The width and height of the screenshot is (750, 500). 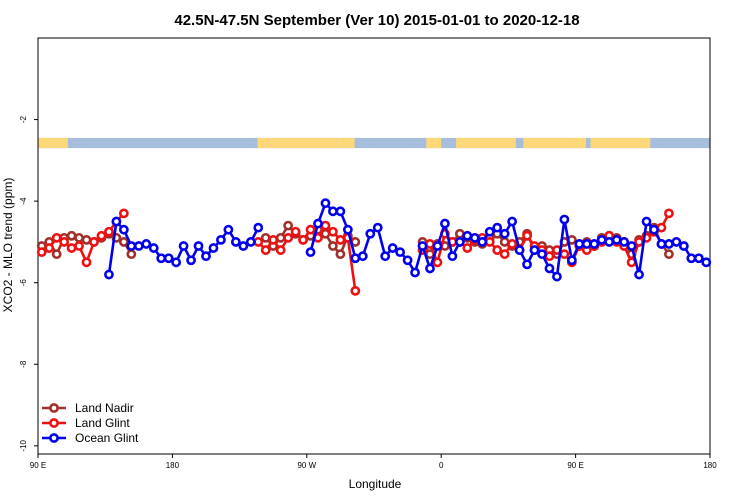 What do you see at coordinates (710, 465) in the screenshot?
I see `x-tick-label: 180` at bounding box center [710, 465].